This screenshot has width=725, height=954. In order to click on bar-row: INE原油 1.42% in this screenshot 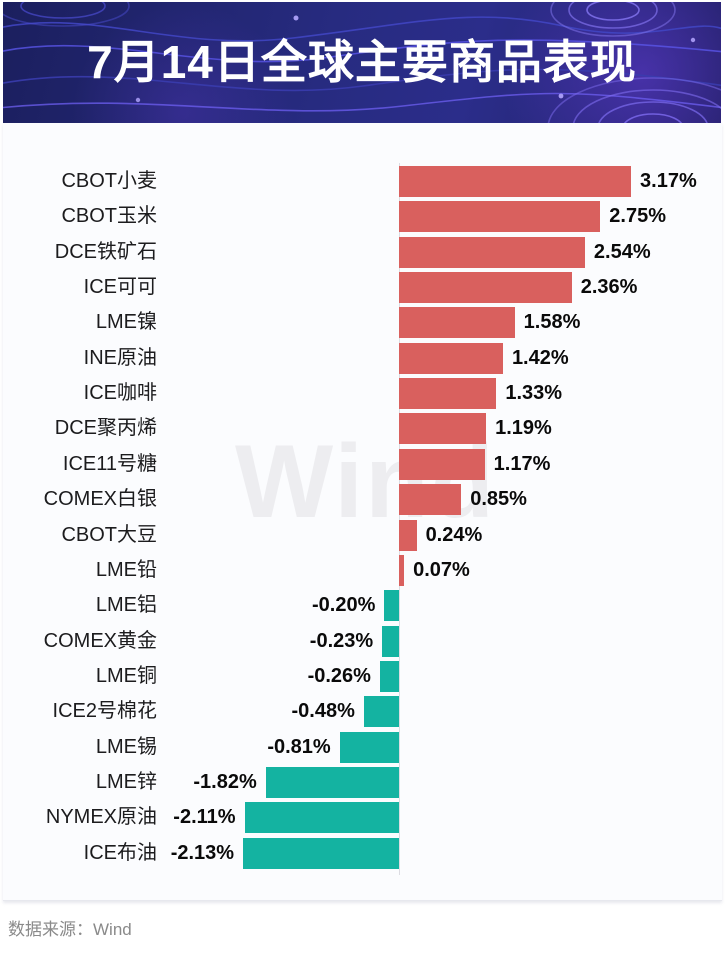, I will do `click(362, 358)`.